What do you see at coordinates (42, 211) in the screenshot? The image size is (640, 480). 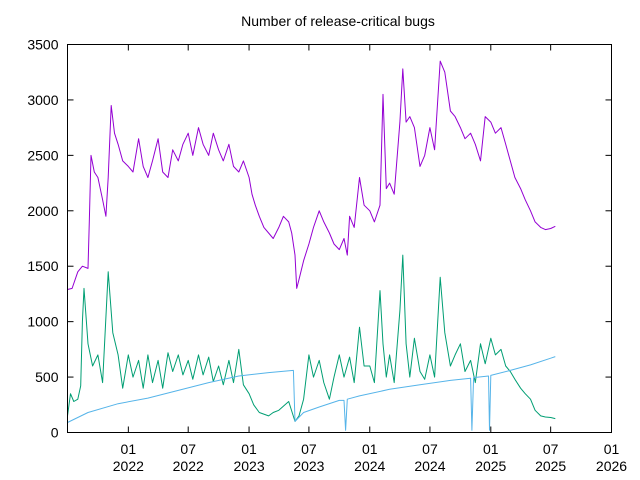 I see `y-tick-label: 2000` at bounding box center [42, 211].